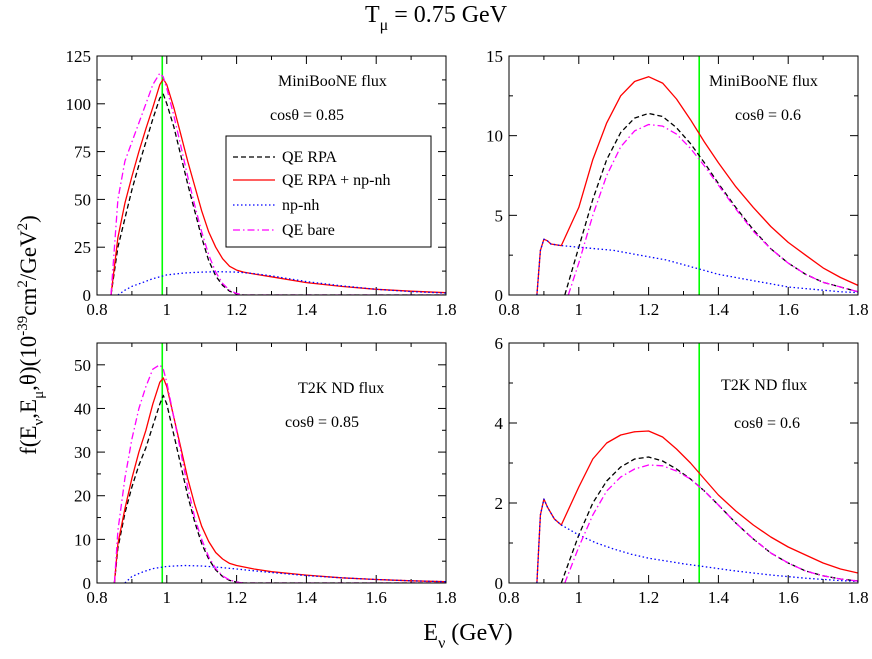  Describe the element at coordinates (336, 180) in the screenshot. I see `legend-label-qe-rpa-npnh: QE RPA + np-nh` at that location.